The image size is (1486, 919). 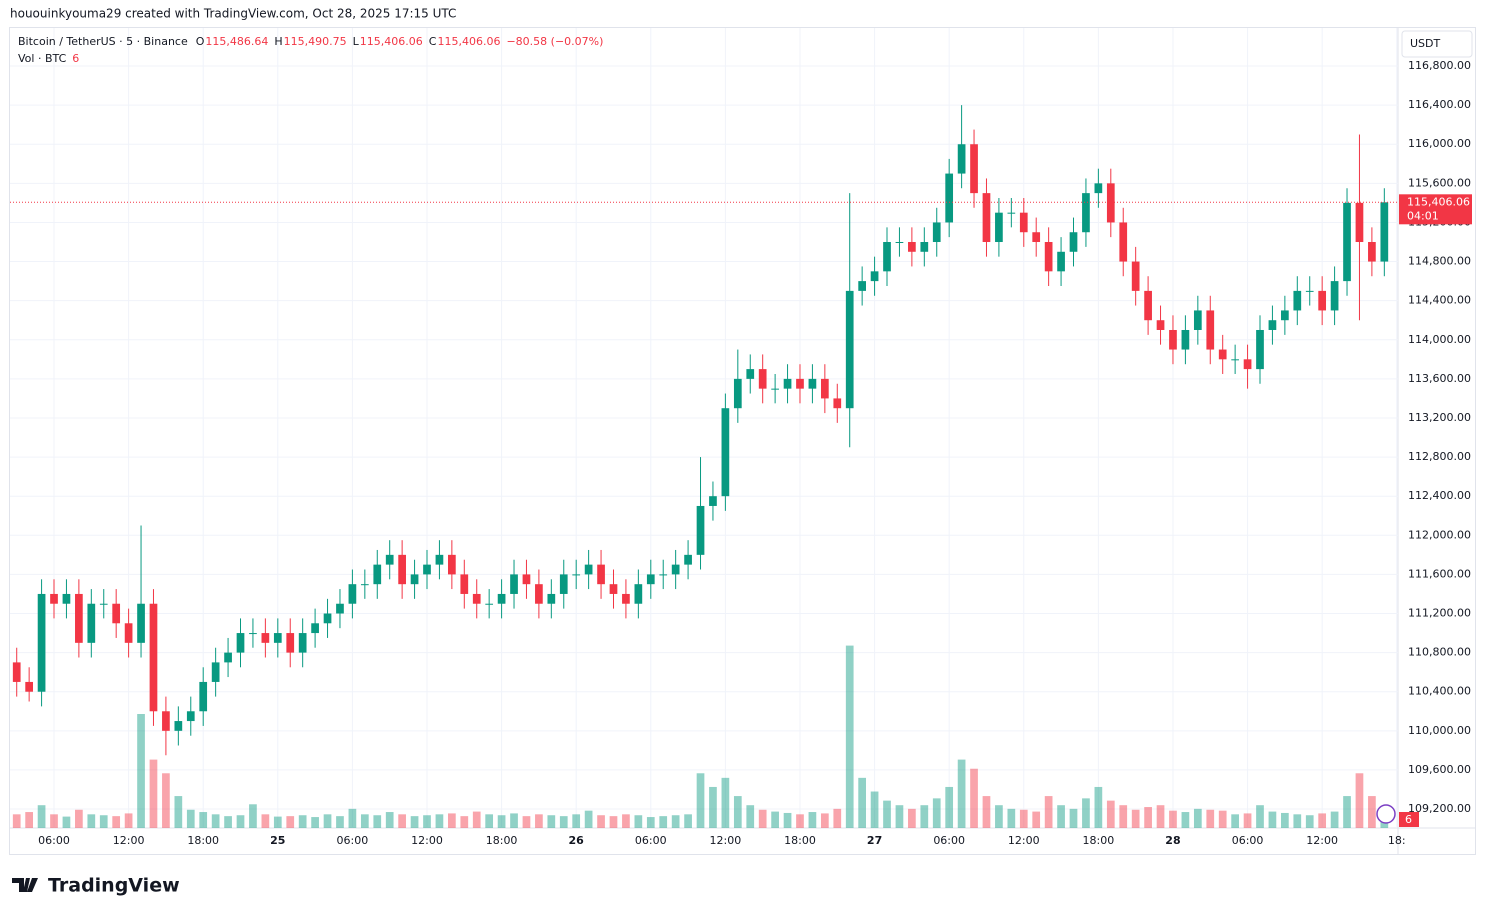 What do you see at coordinates (874, 840) in the screenshot?
I see `x-tick-label: 27` at bounding box center [874, 840].